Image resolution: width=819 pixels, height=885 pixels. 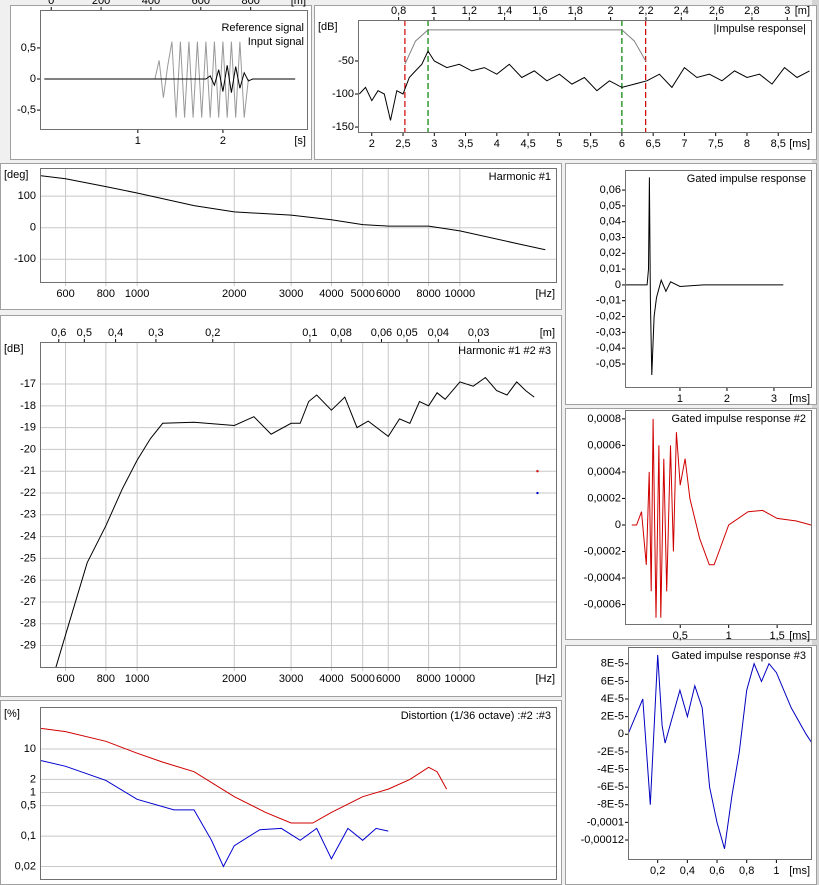 I want to click on x2-tick-label: 2,8, so click(x=751, y=11).